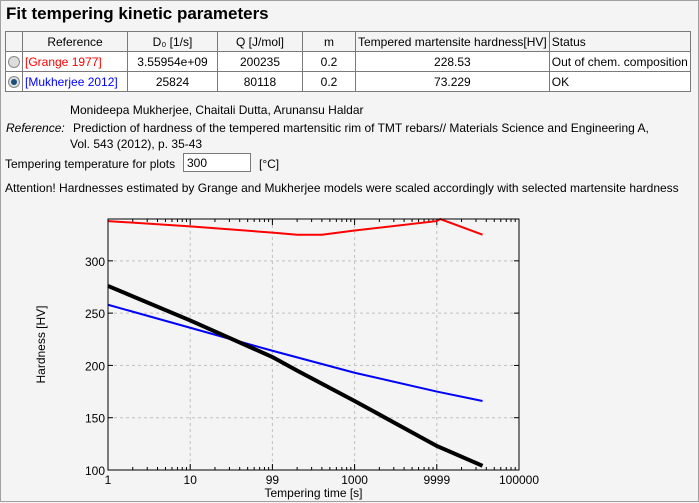 Image resolution: width=699 pixels, height=503 pixels. I want to click on y-tick-label: 100, so click(95, 471).